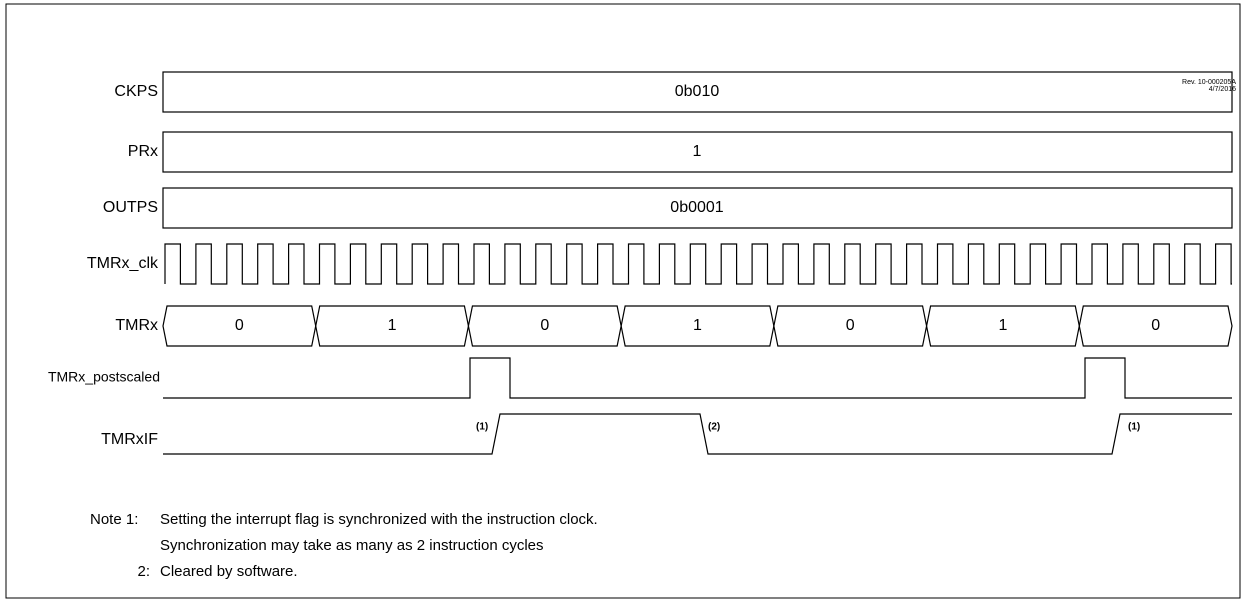 This screenshot has width=1246, height=605. I want to click on annotation: (2), so click(714, 427).